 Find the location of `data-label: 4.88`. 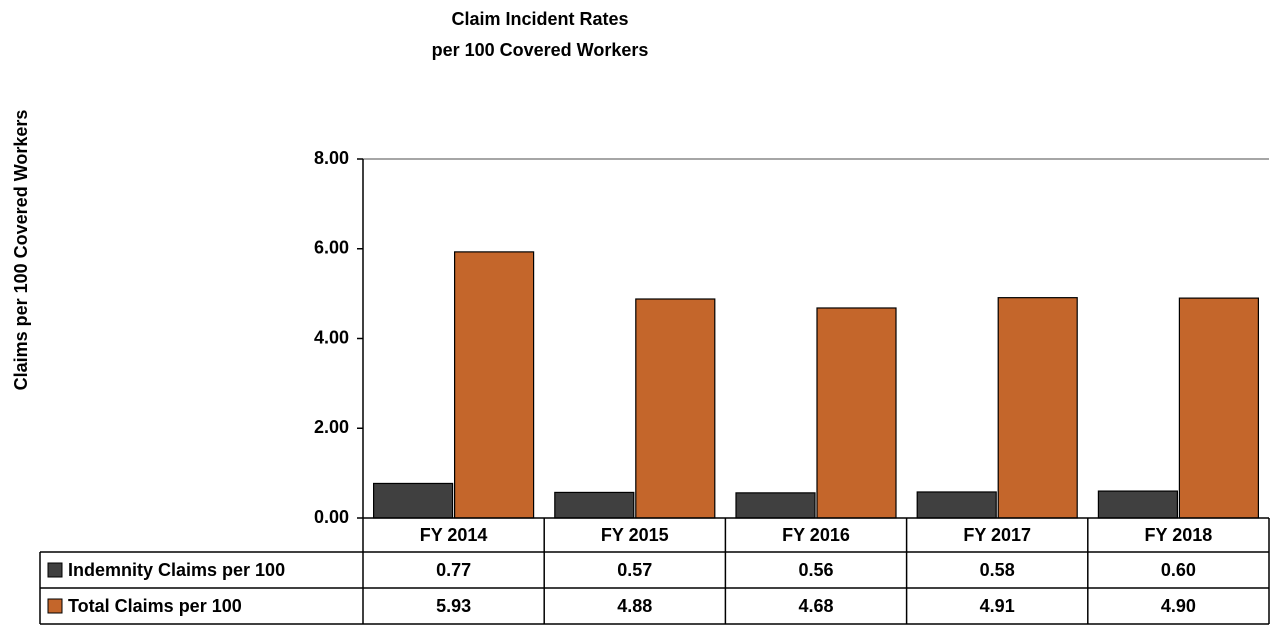

data-label: 4.88 is located at coordinates (634, 606).